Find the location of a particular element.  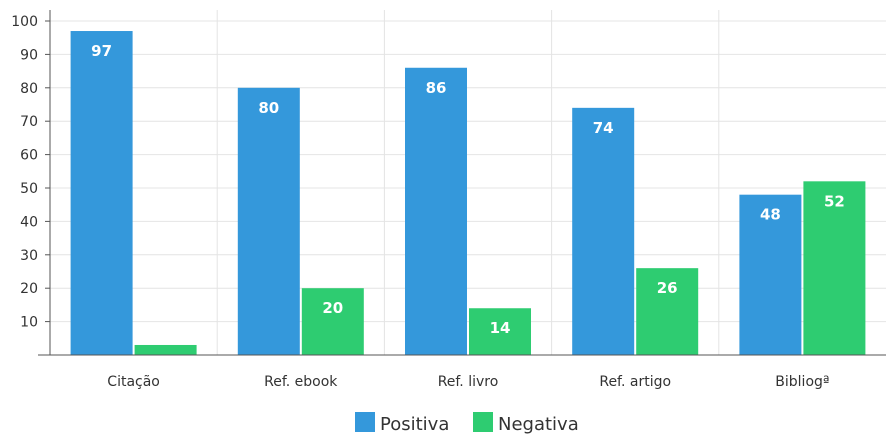

y-tick-label: 100 is located at coordinates (24, 22).